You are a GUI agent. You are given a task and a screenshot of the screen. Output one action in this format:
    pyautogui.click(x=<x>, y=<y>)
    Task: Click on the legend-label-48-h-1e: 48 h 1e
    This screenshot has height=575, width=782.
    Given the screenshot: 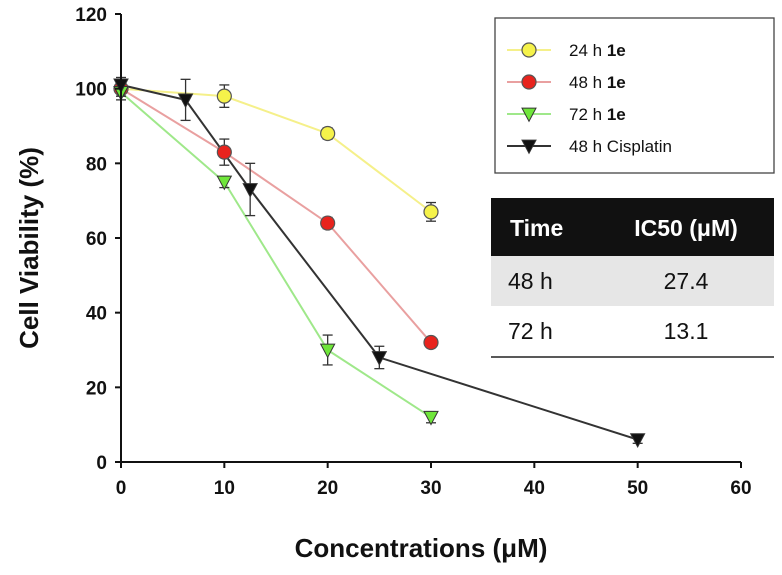 What is the action you would take?
    pyautogui.click(x=597, y=82)
    